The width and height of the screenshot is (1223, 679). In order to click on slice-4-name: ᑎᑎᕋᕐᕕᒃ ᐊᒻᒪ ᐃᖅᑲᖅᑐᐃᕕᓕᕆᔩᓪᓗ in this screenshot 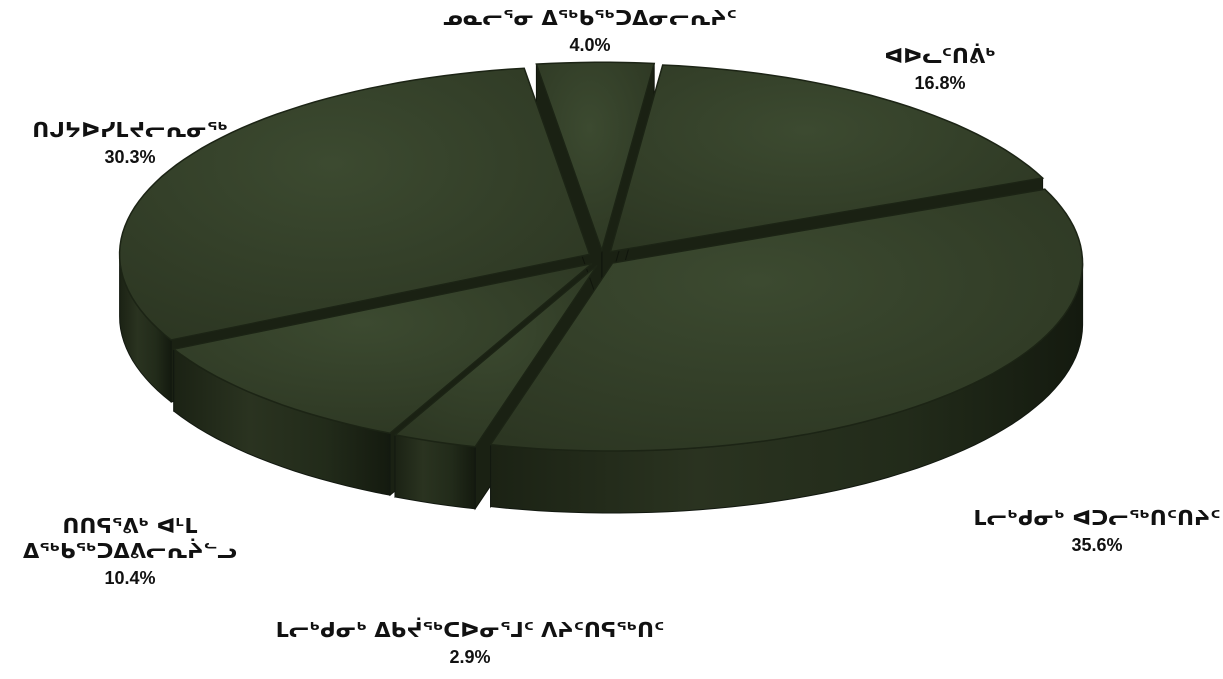, I will do `click(130, 539)`.